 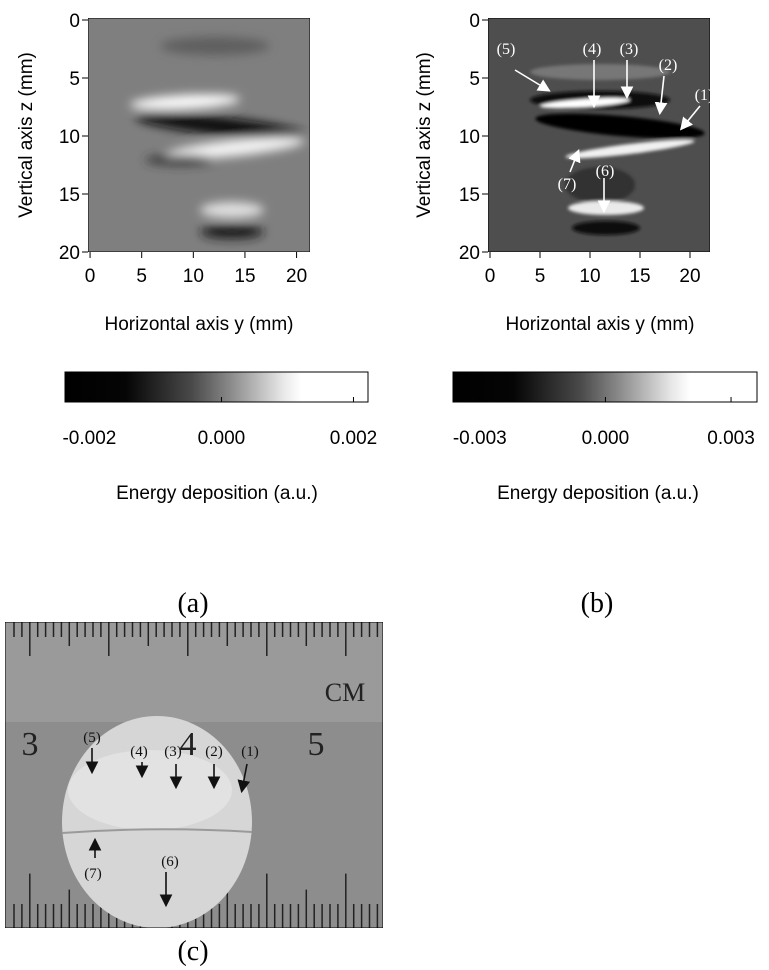 What do you see at coordinates (192, 951) in the screenshot?
I see `caption: (c)` at bounding box center [192, 951].